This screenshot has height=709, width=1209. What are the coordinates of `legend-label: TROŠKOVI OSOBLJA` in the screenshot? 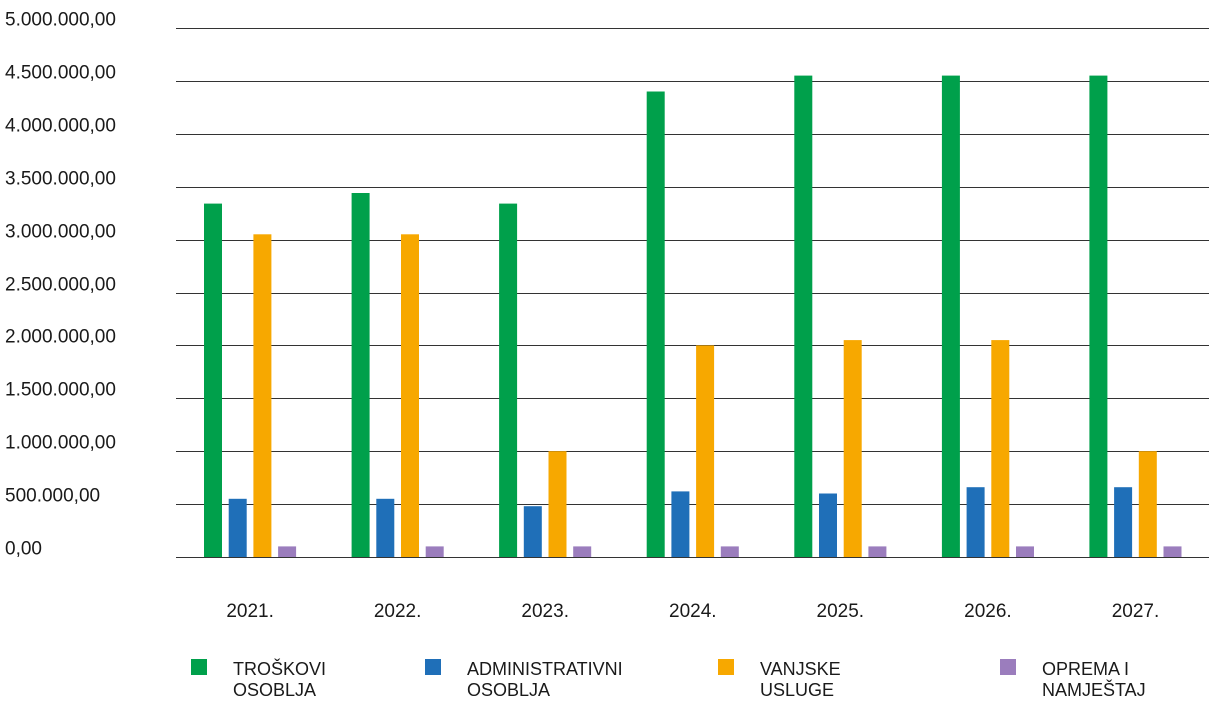 It's located at (279, 679).